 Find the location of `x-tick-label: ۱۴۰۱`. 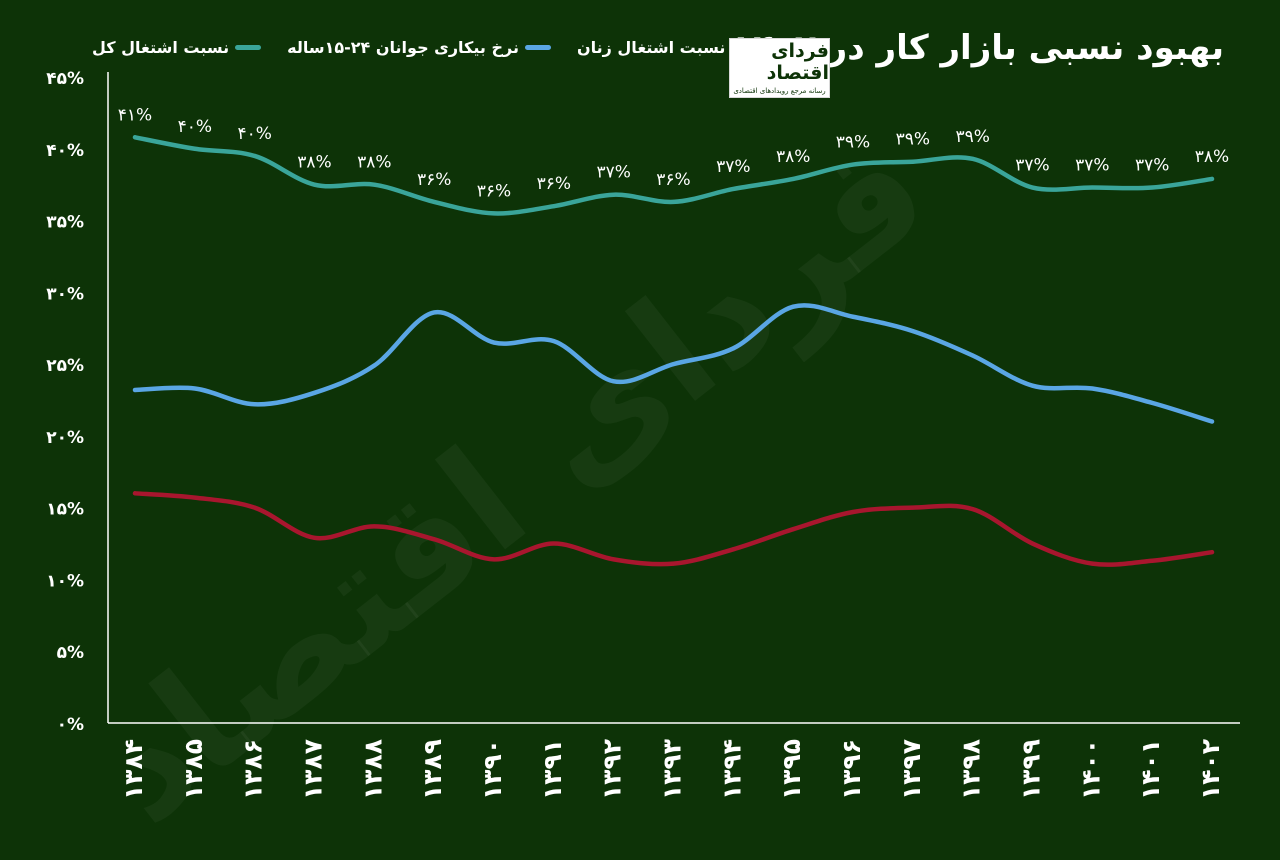

x-tick-label: ۱۴۰۱ is located at coordinates (1150, 769).